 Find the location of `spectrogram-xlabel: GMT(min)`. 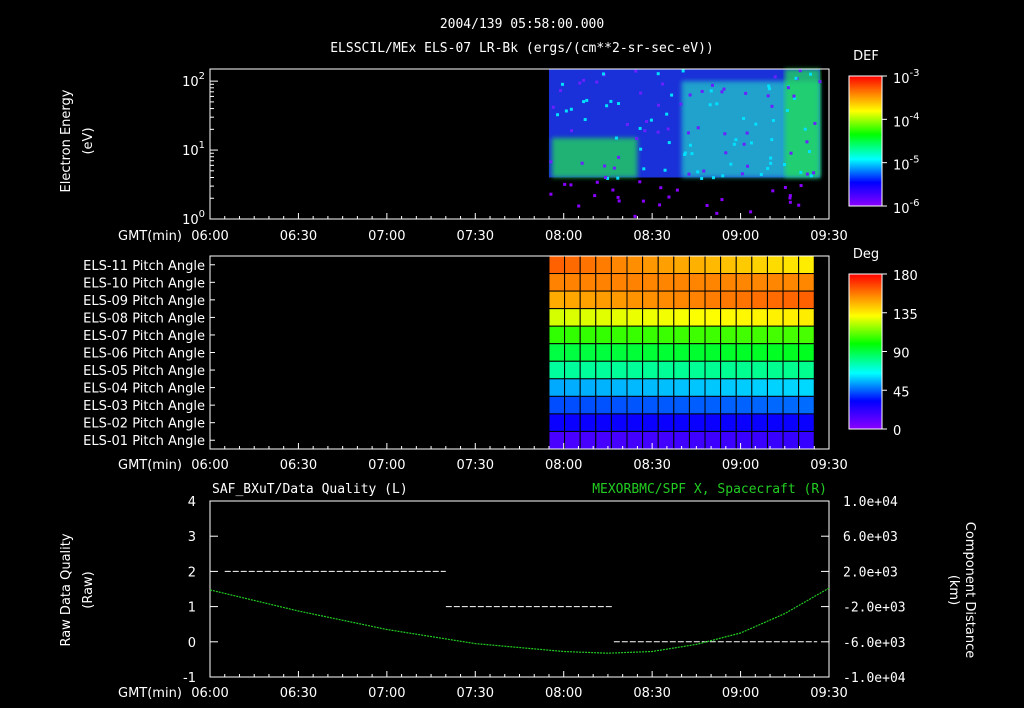

spectrogram-xlabel: GMT(min) is located at coordinates (150, 236).